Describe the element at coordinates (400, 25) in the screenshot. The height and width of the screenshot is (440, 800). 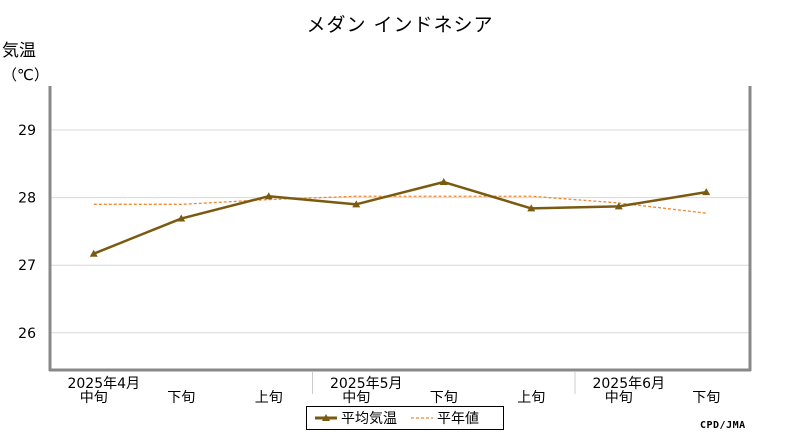
I see `chart-title: メダン インドネシア` at that location.